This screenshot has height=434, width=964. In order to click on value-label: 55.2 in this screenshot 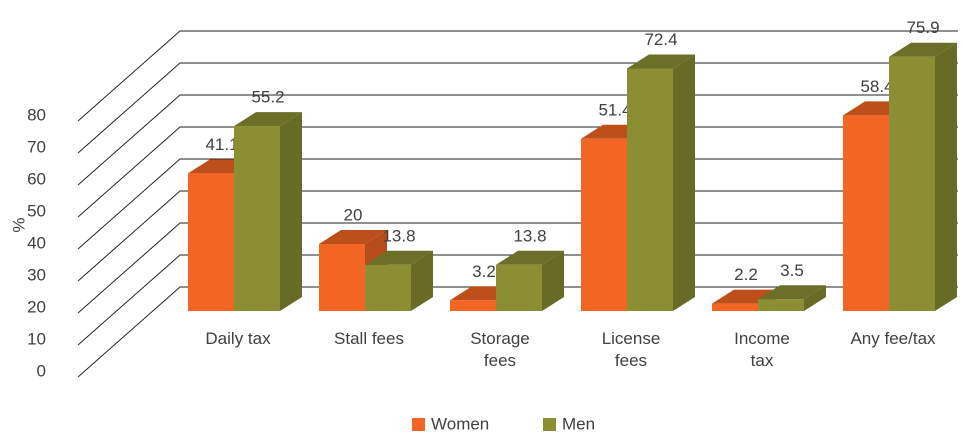, I will do `click(267, 97)`.